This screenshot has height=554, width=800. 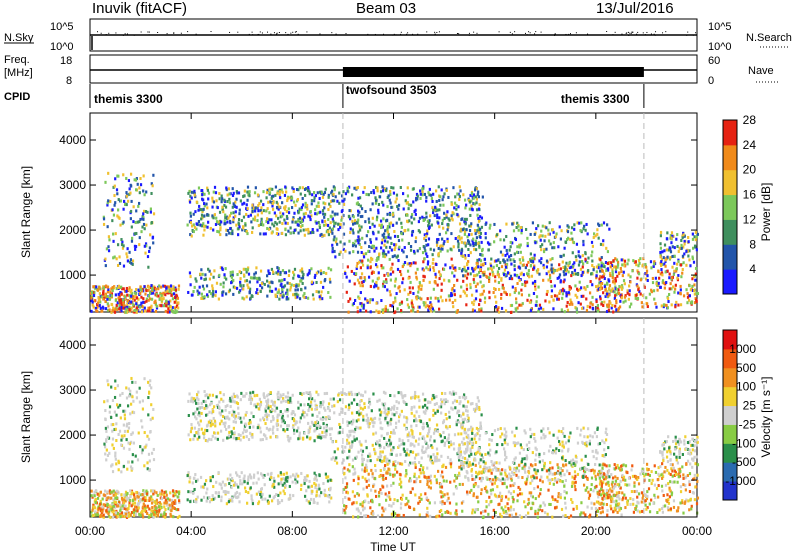 What do you see at coordinates (62, 27) in the screenshot?
I see `nsky-tick-top: 10^5` at bounding box center [62, 27].